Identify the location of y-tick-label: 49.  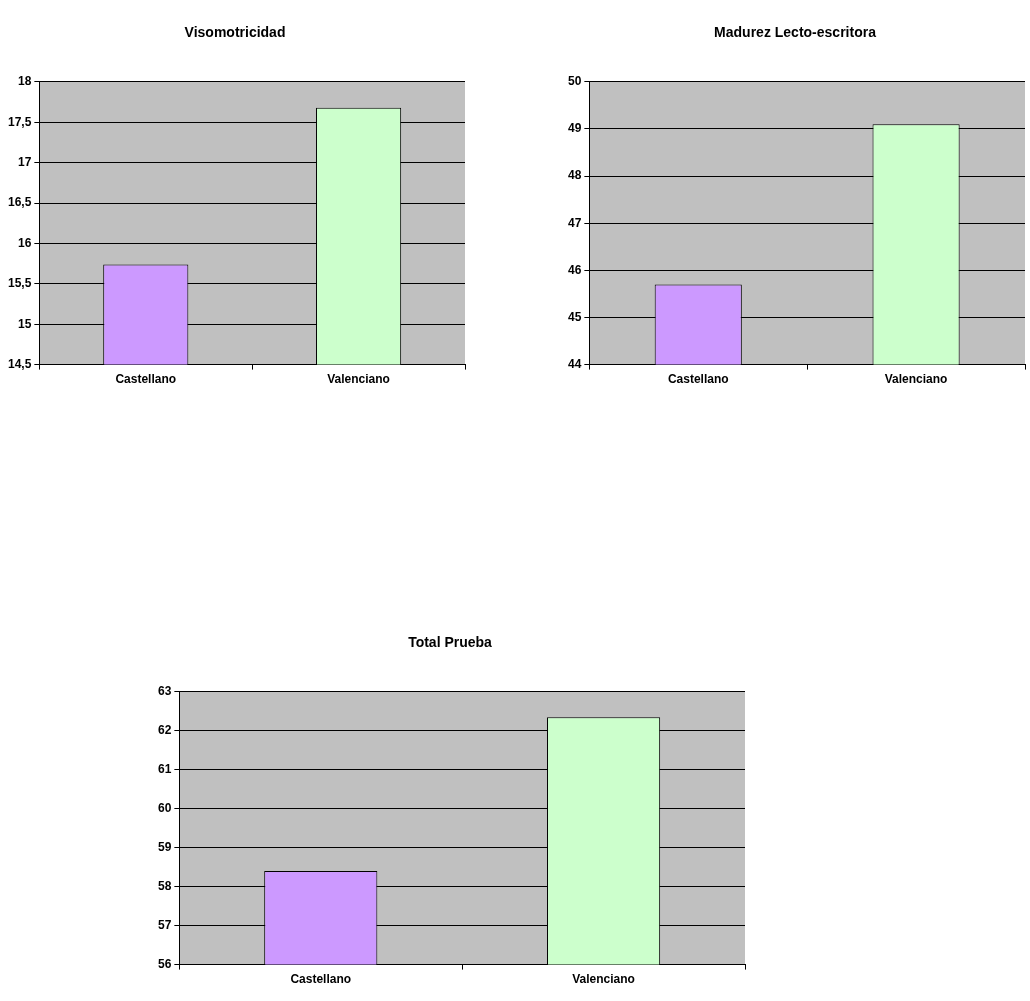
(574, 128).